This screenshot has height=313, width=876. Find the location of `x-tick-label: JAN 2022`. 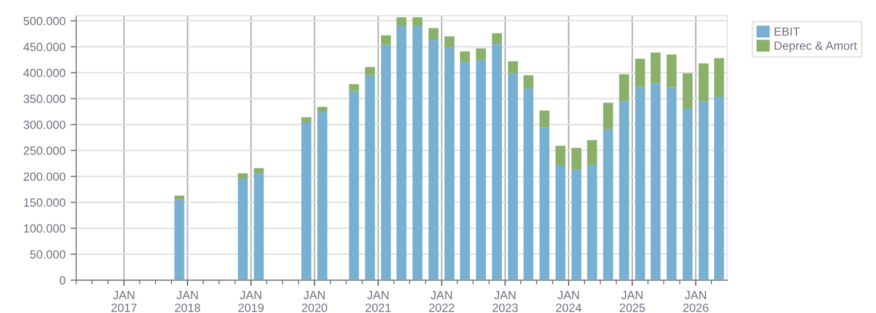

x-tick-label: JAN 2022 is located at coordinates (441, 301).